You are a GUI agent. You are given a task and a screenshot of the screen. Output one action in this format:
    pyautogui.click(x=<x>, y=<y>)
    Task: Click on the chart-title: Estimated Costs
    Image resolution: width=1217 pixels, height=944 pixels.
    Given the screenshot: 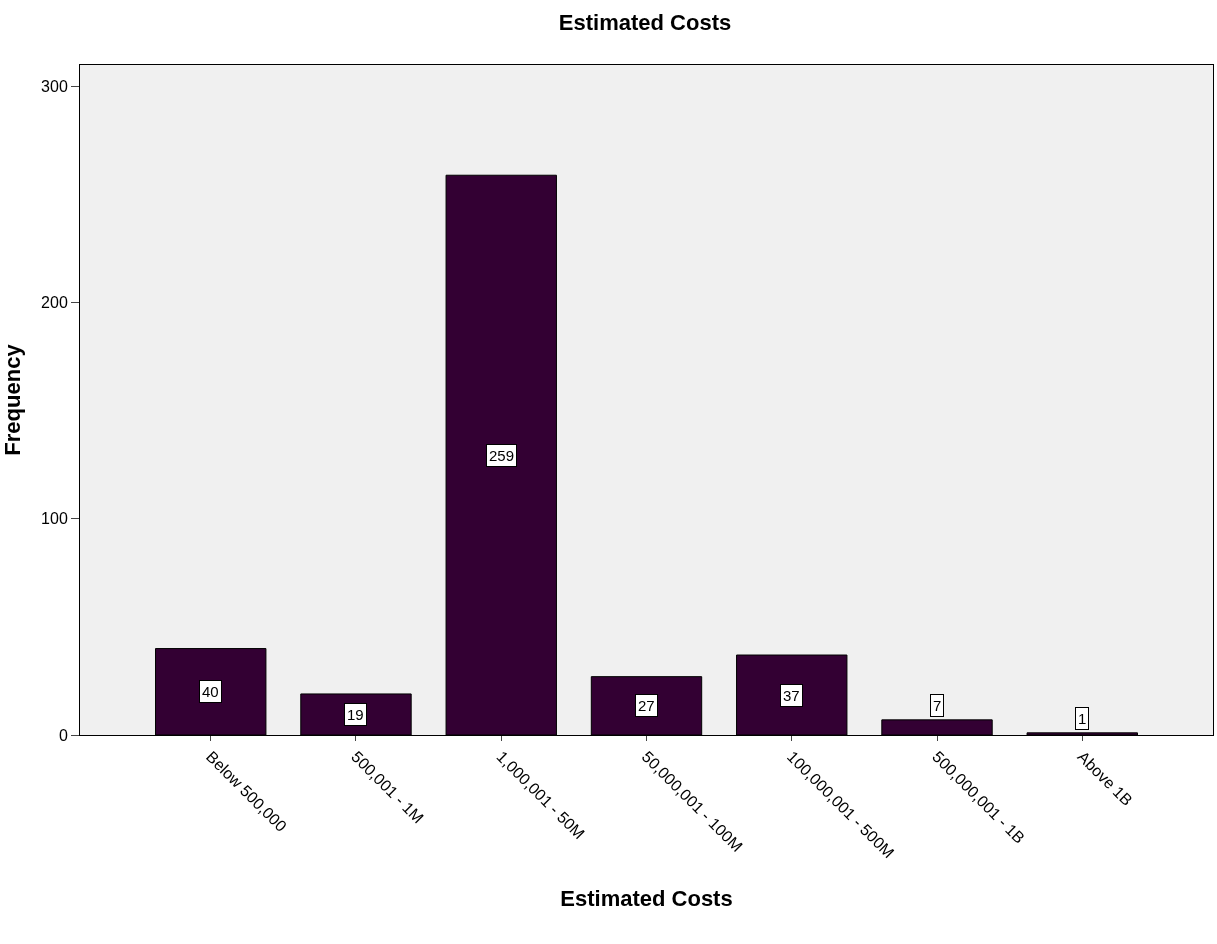 What is the action you would take?
    pyautogui.click(x=645, y=22)
    